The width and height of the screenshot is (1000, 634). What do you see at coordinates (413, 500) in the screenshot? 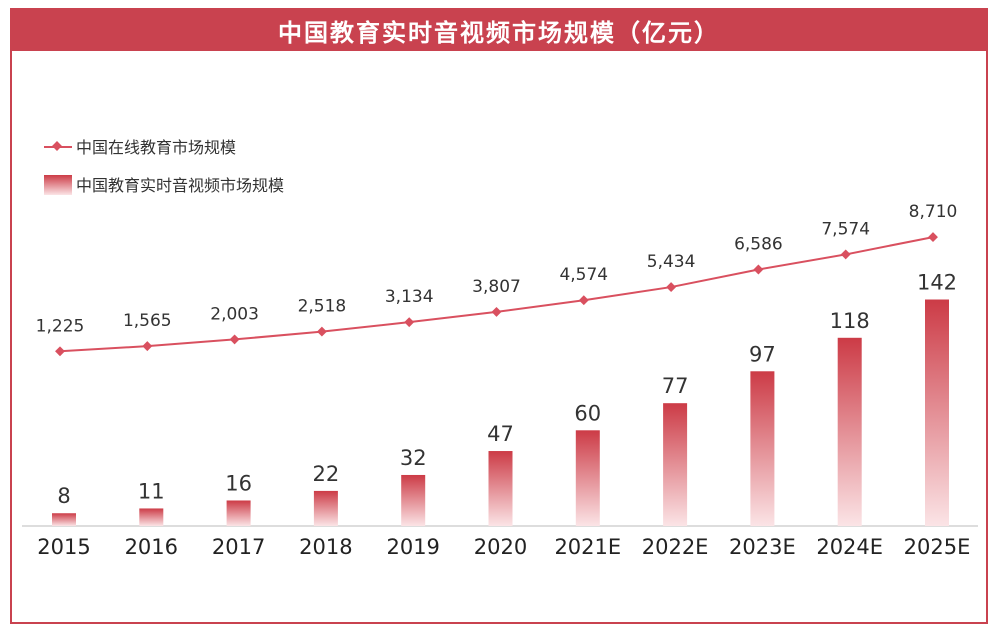
I see `bar-2019` at bounding box center [413, 500].